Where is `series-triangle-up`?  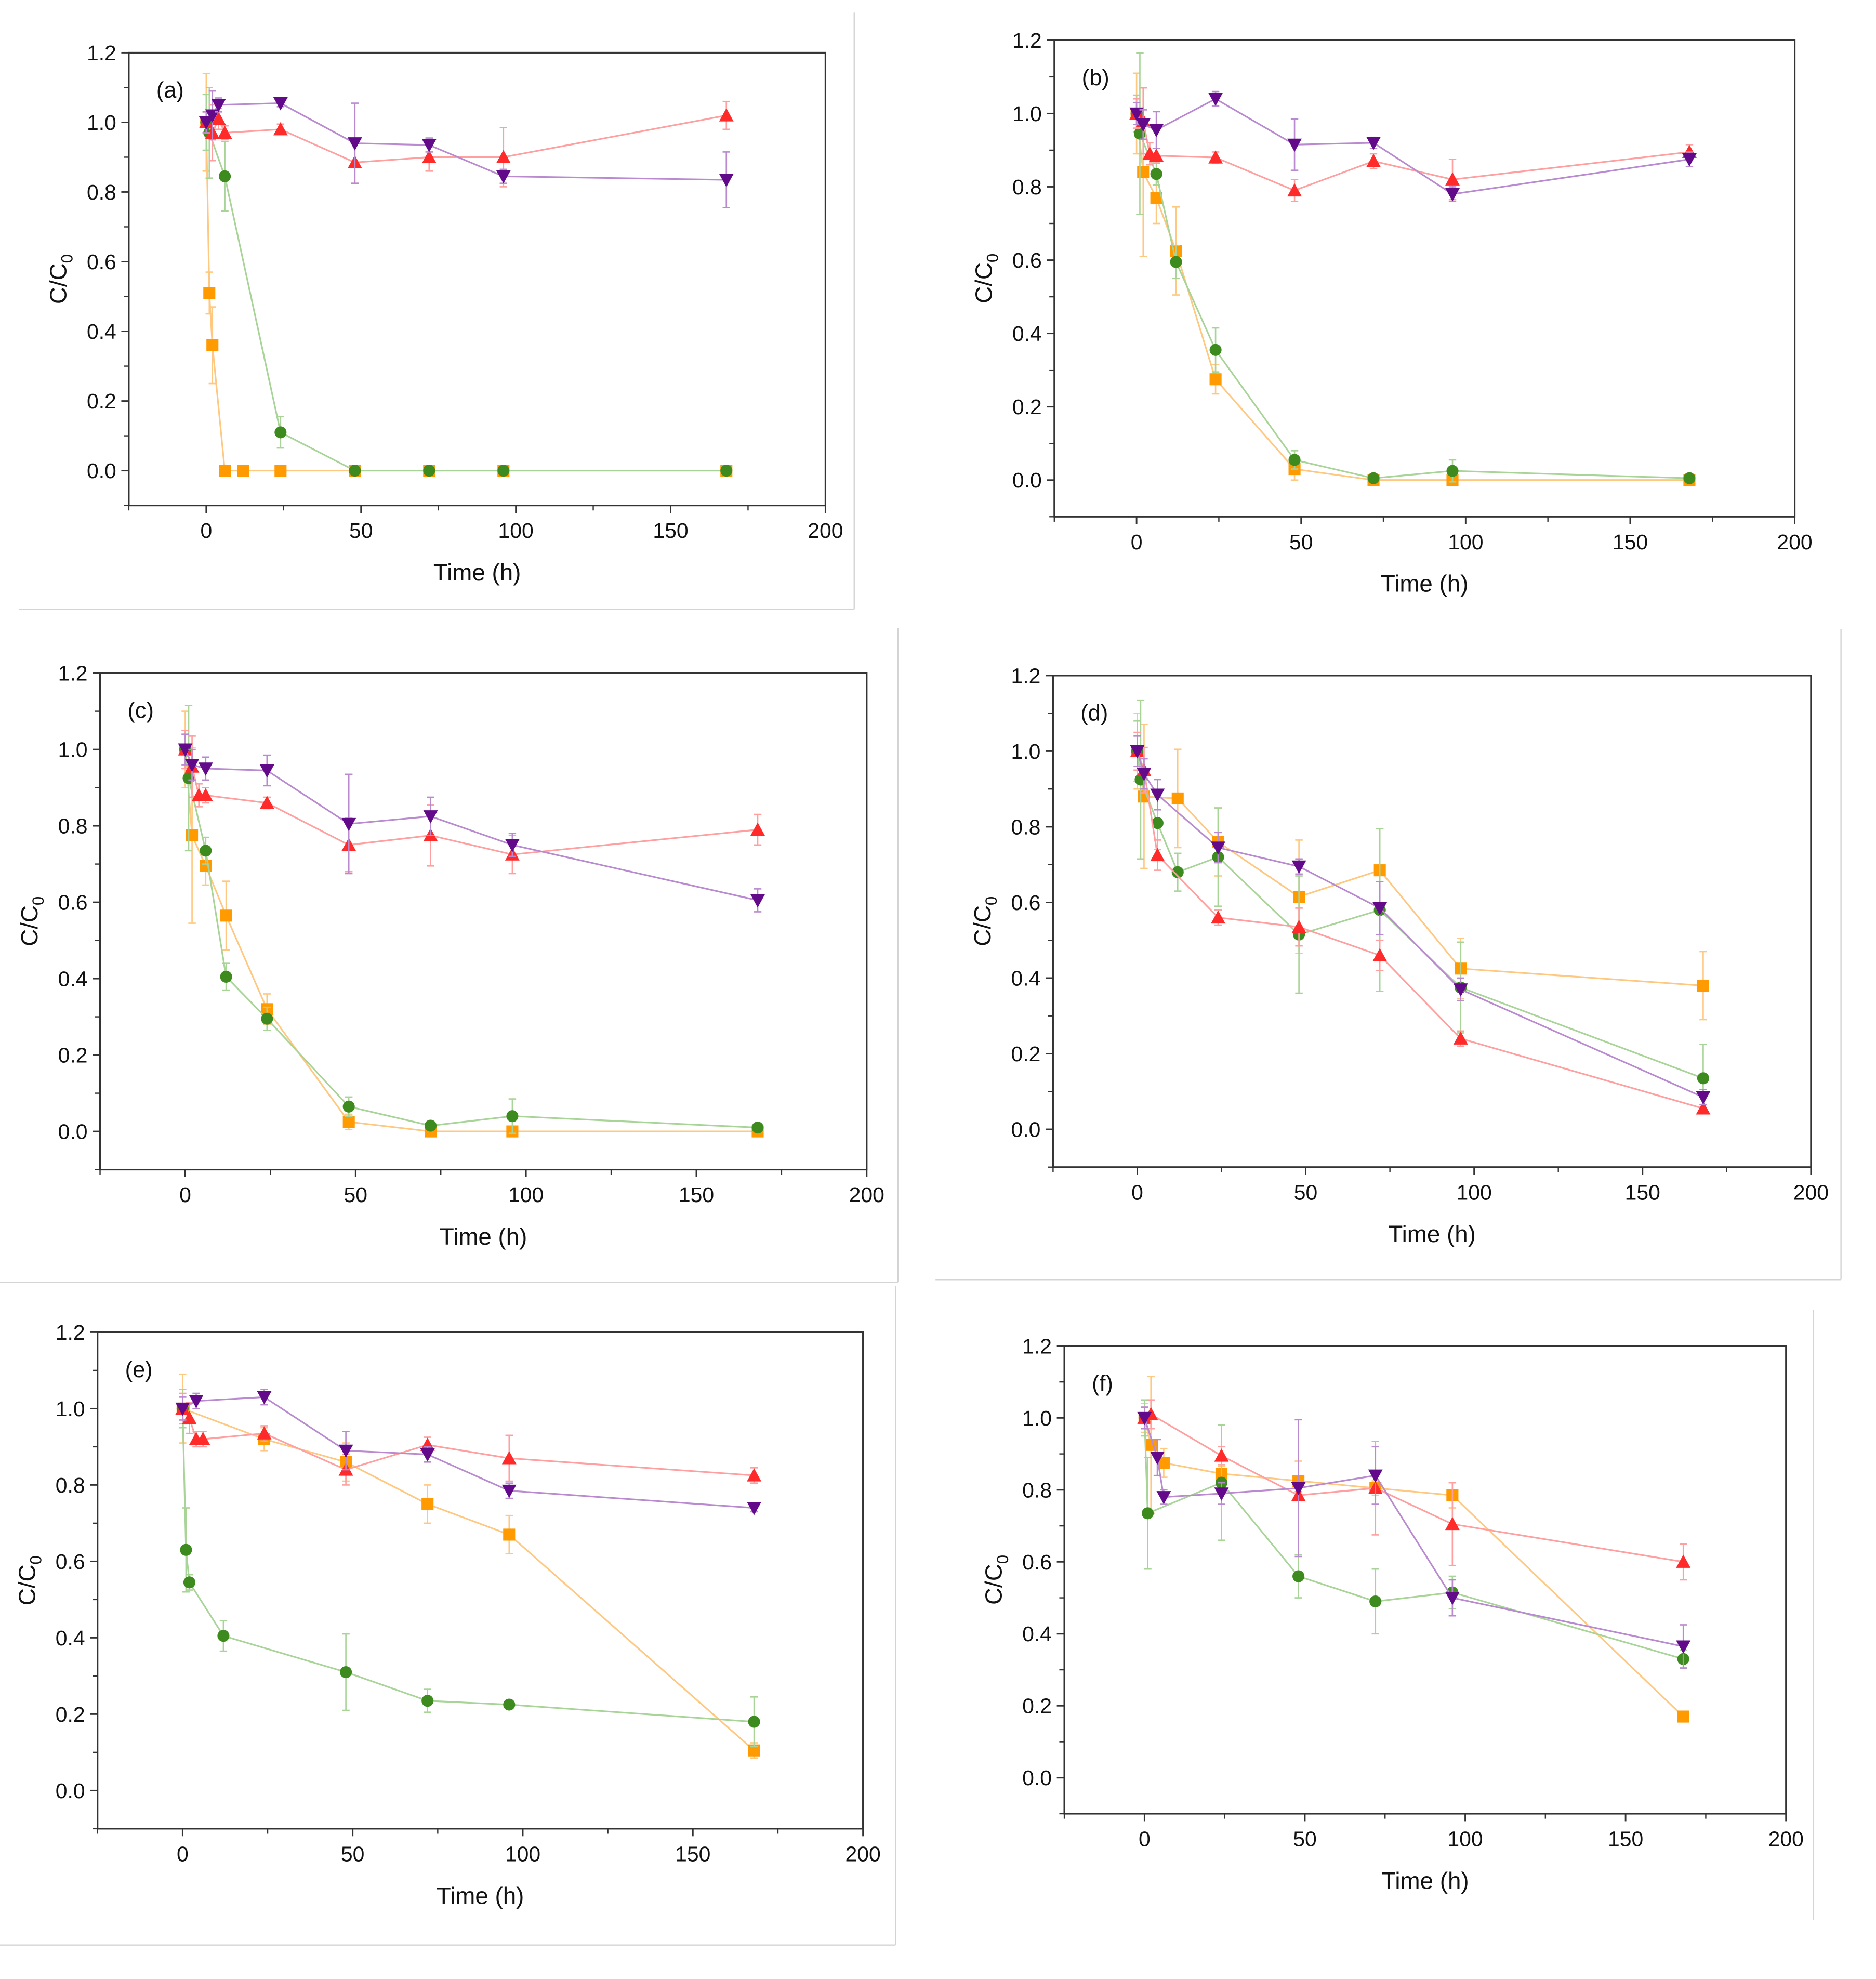
series-triangle-up is located at coordinates (466, 144).